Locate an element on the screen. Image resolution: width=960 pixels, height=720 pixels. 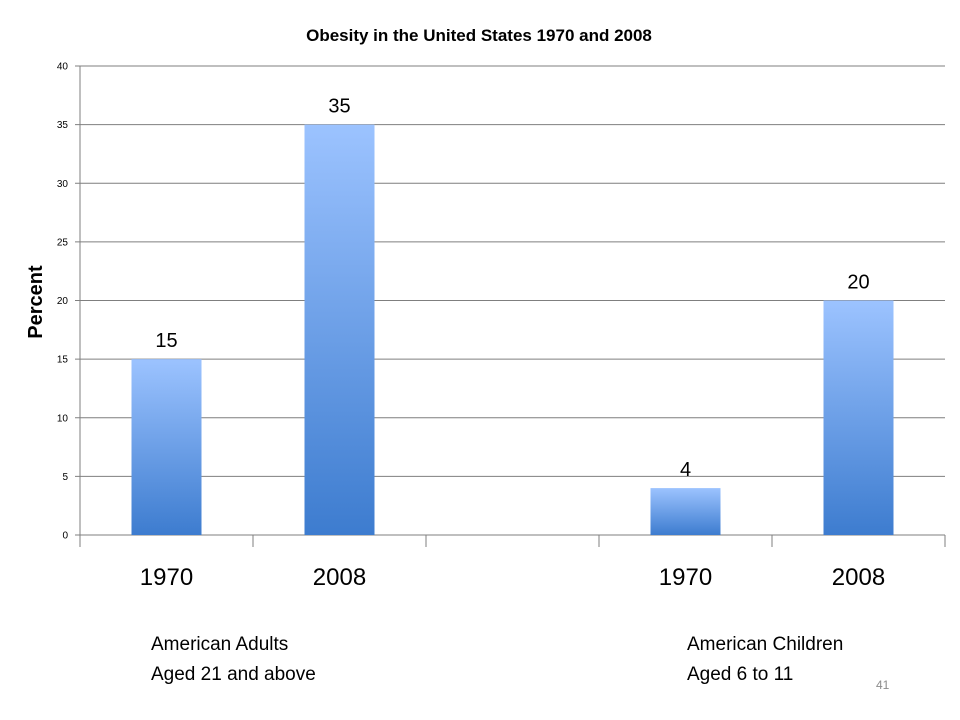
y-tick-label: 10 is located at coordinates (63, 418).